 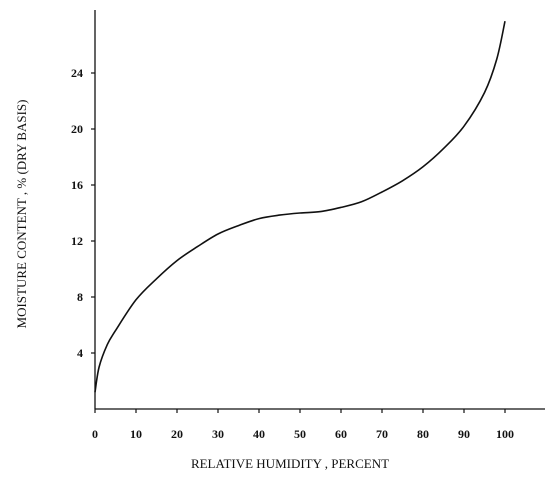 I want to click on x-axis-ticks: 0 10 20 30 40 50 60 70 80 90 100, so click(x=303, y=425).